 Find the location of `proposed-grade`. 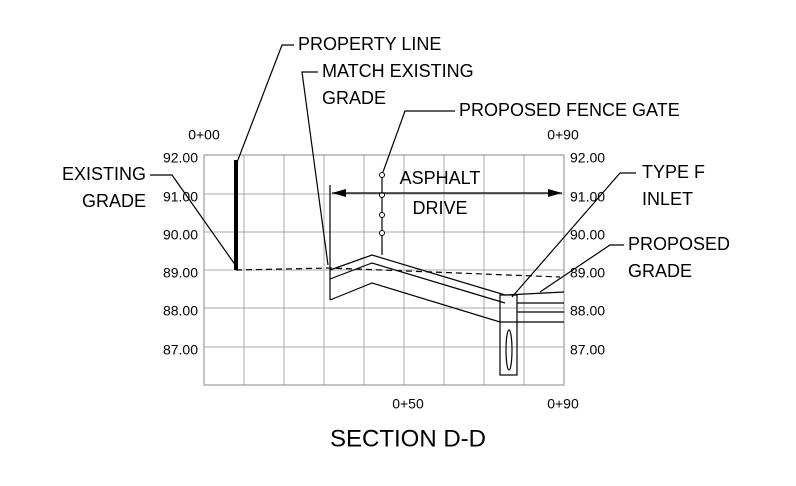

proposed-grade is located at coordinates (447, 275).